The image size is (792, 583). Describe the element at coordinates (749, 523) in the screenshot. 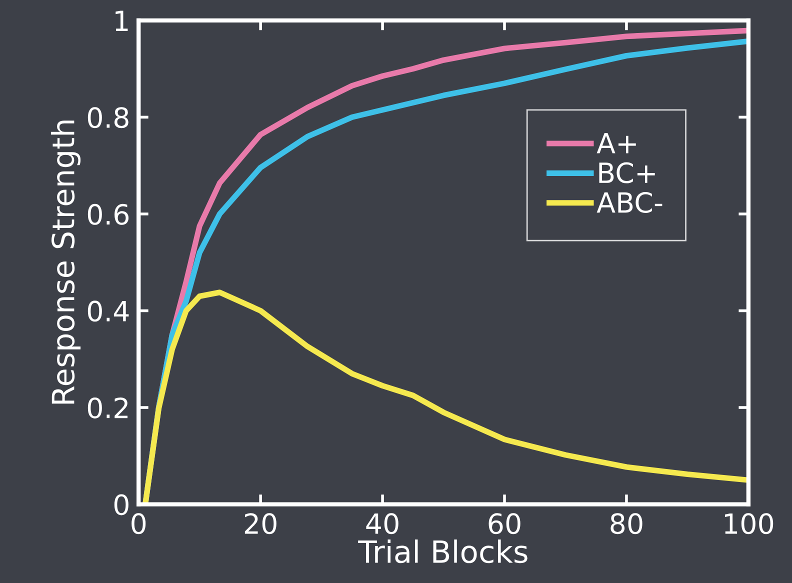

I see `x-tick-label: 100` at that location.